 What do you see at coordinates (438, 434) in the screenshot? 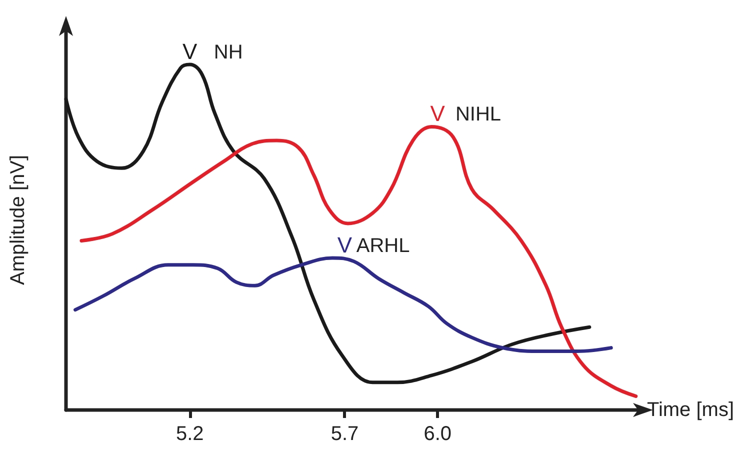
I see `x-tick-label: 6.0` at bounding box center [438, 434].